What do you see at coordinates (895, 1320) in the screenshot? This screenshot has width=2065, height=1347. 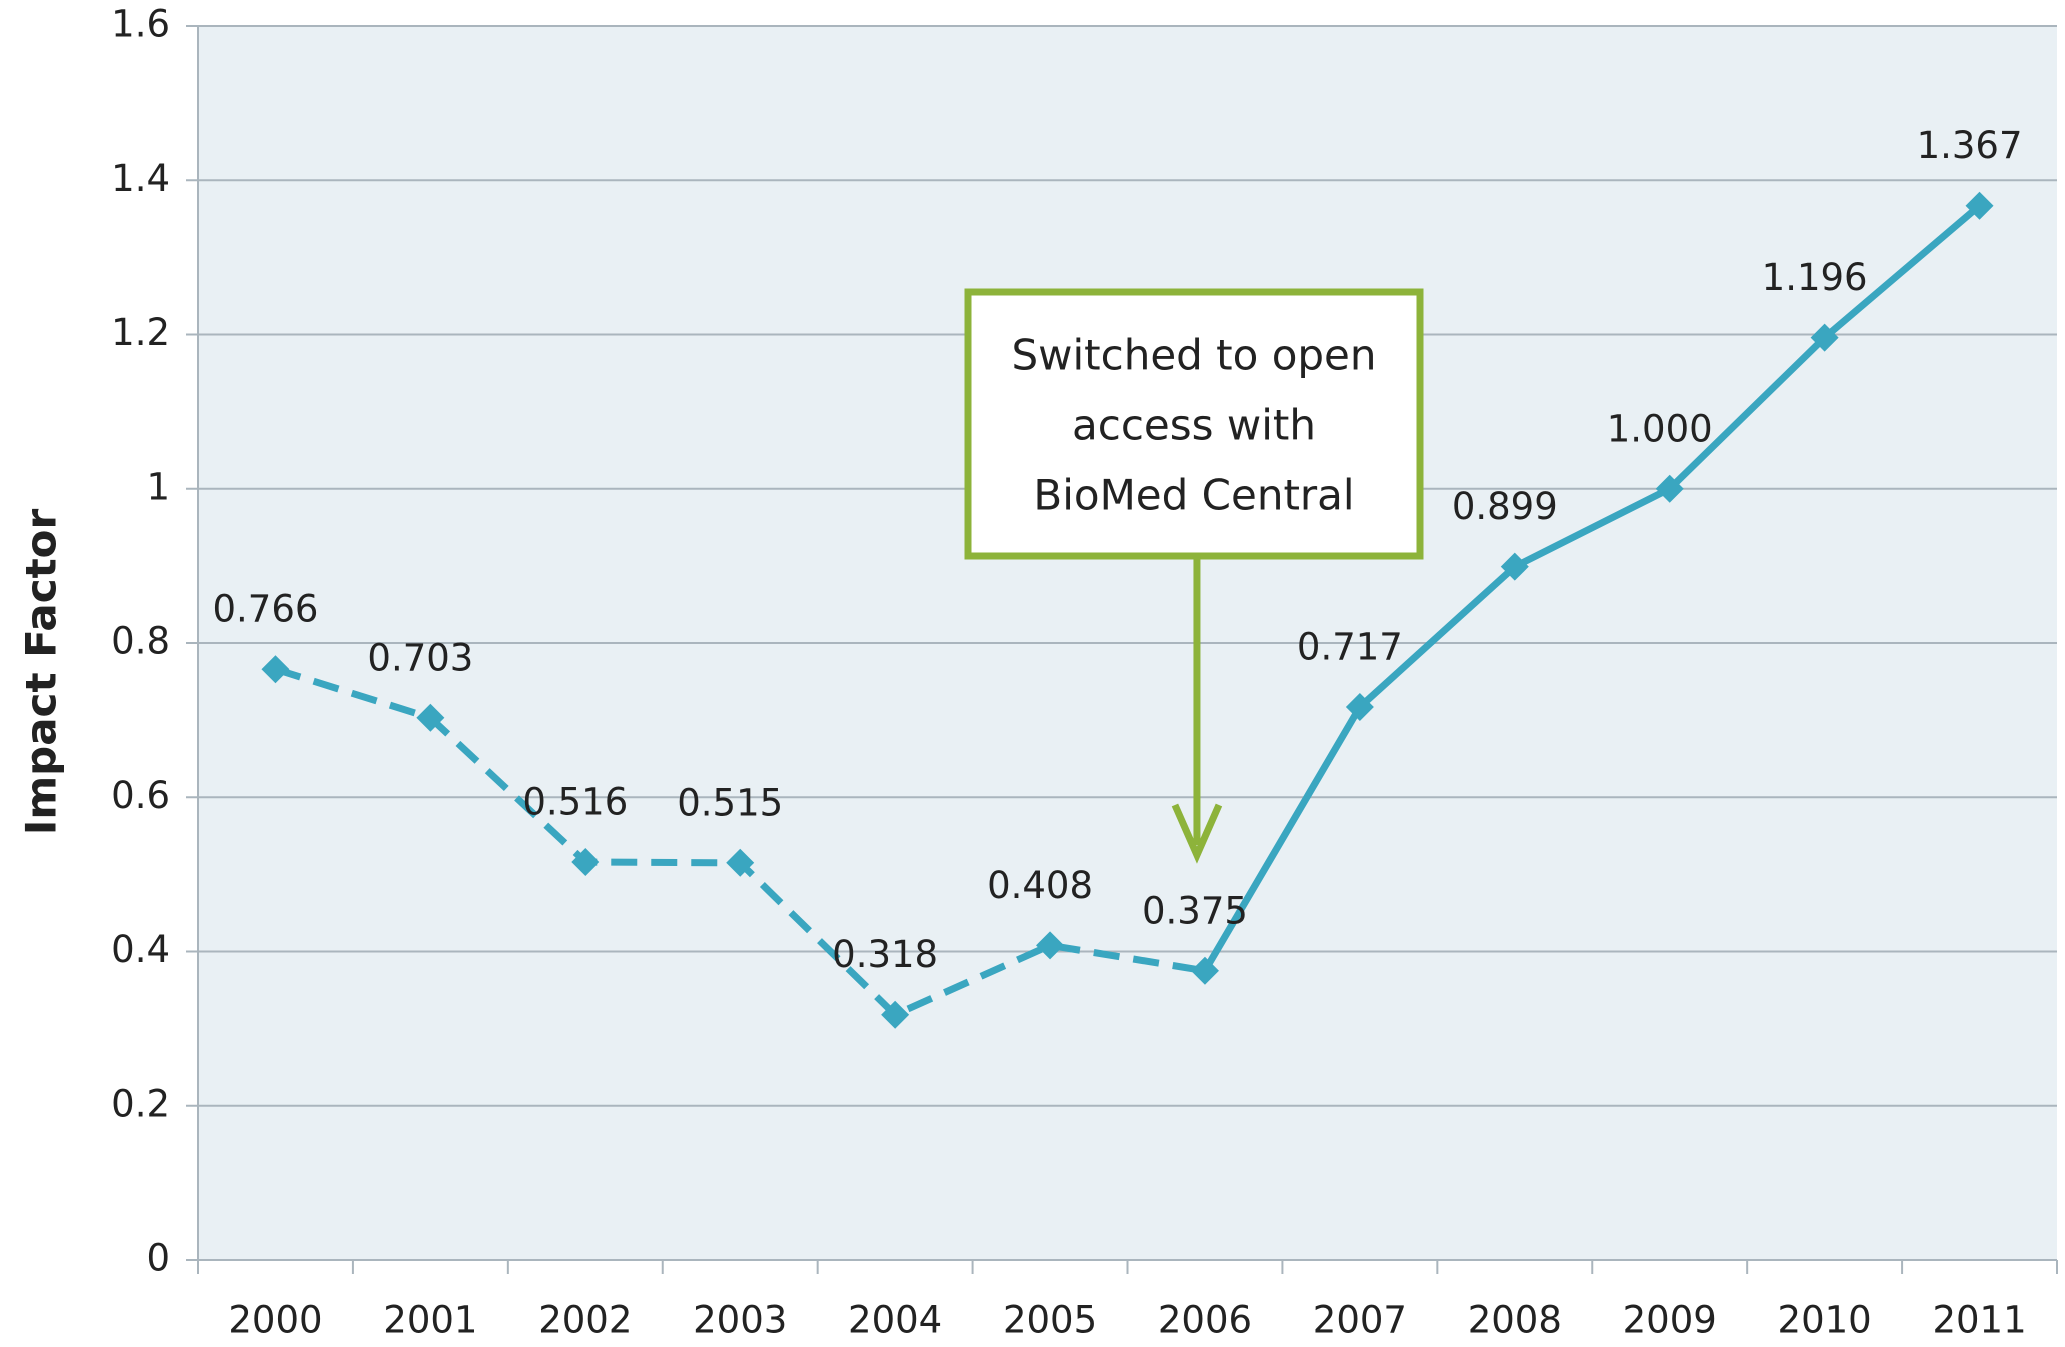 I see `x-tick-label: 2004` at bounding box center [895, 1320].